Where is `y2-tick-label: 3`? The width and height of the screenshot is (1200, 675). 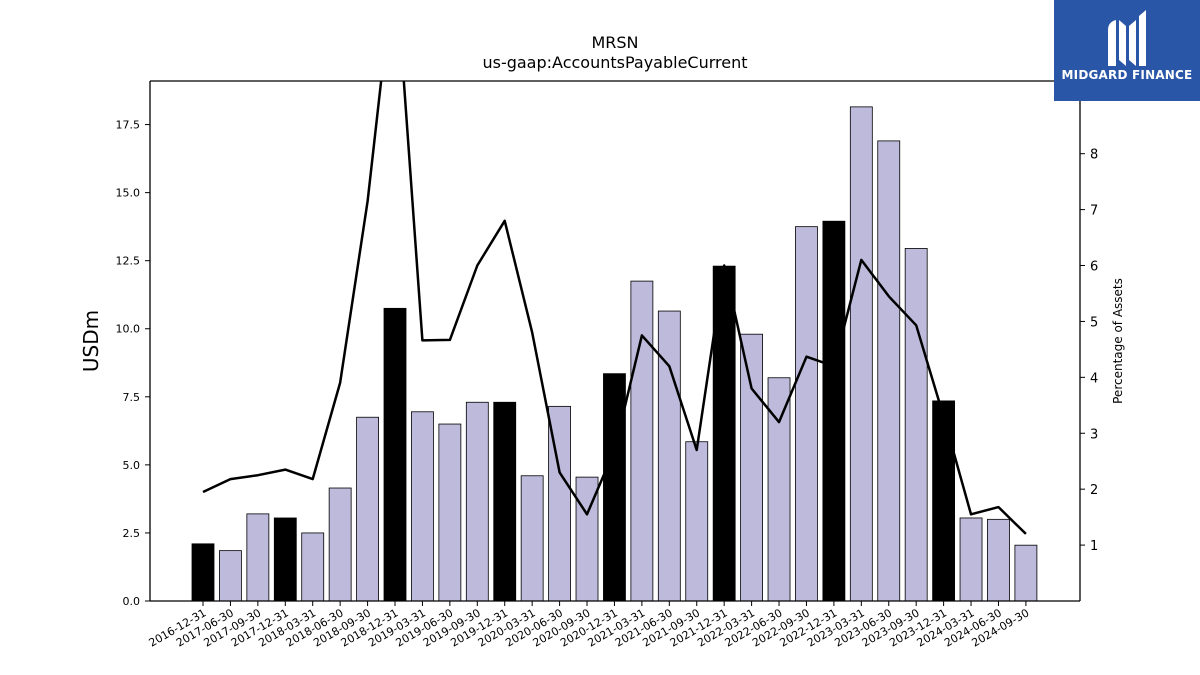 y2-tick-label: 3 is located at coordinates (1094, 434).